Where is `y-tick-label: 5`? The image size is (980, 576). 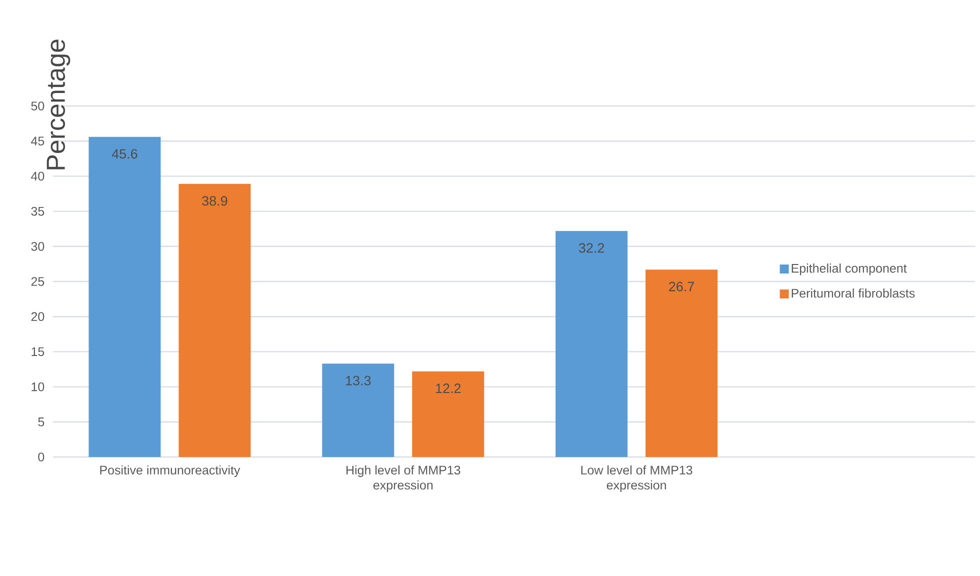
y-tick-label: 5 is located at coordinates (41, 422).